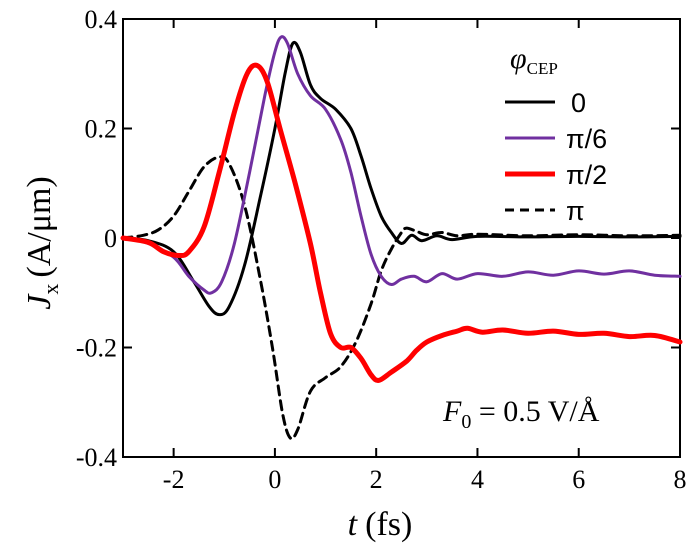 This screenshot has width=693, height=552. What do you see at coordinates (39, 226) in the screenshot?
I see `y-axis-unit: (A/μm)` at bounding box center [39, 226].